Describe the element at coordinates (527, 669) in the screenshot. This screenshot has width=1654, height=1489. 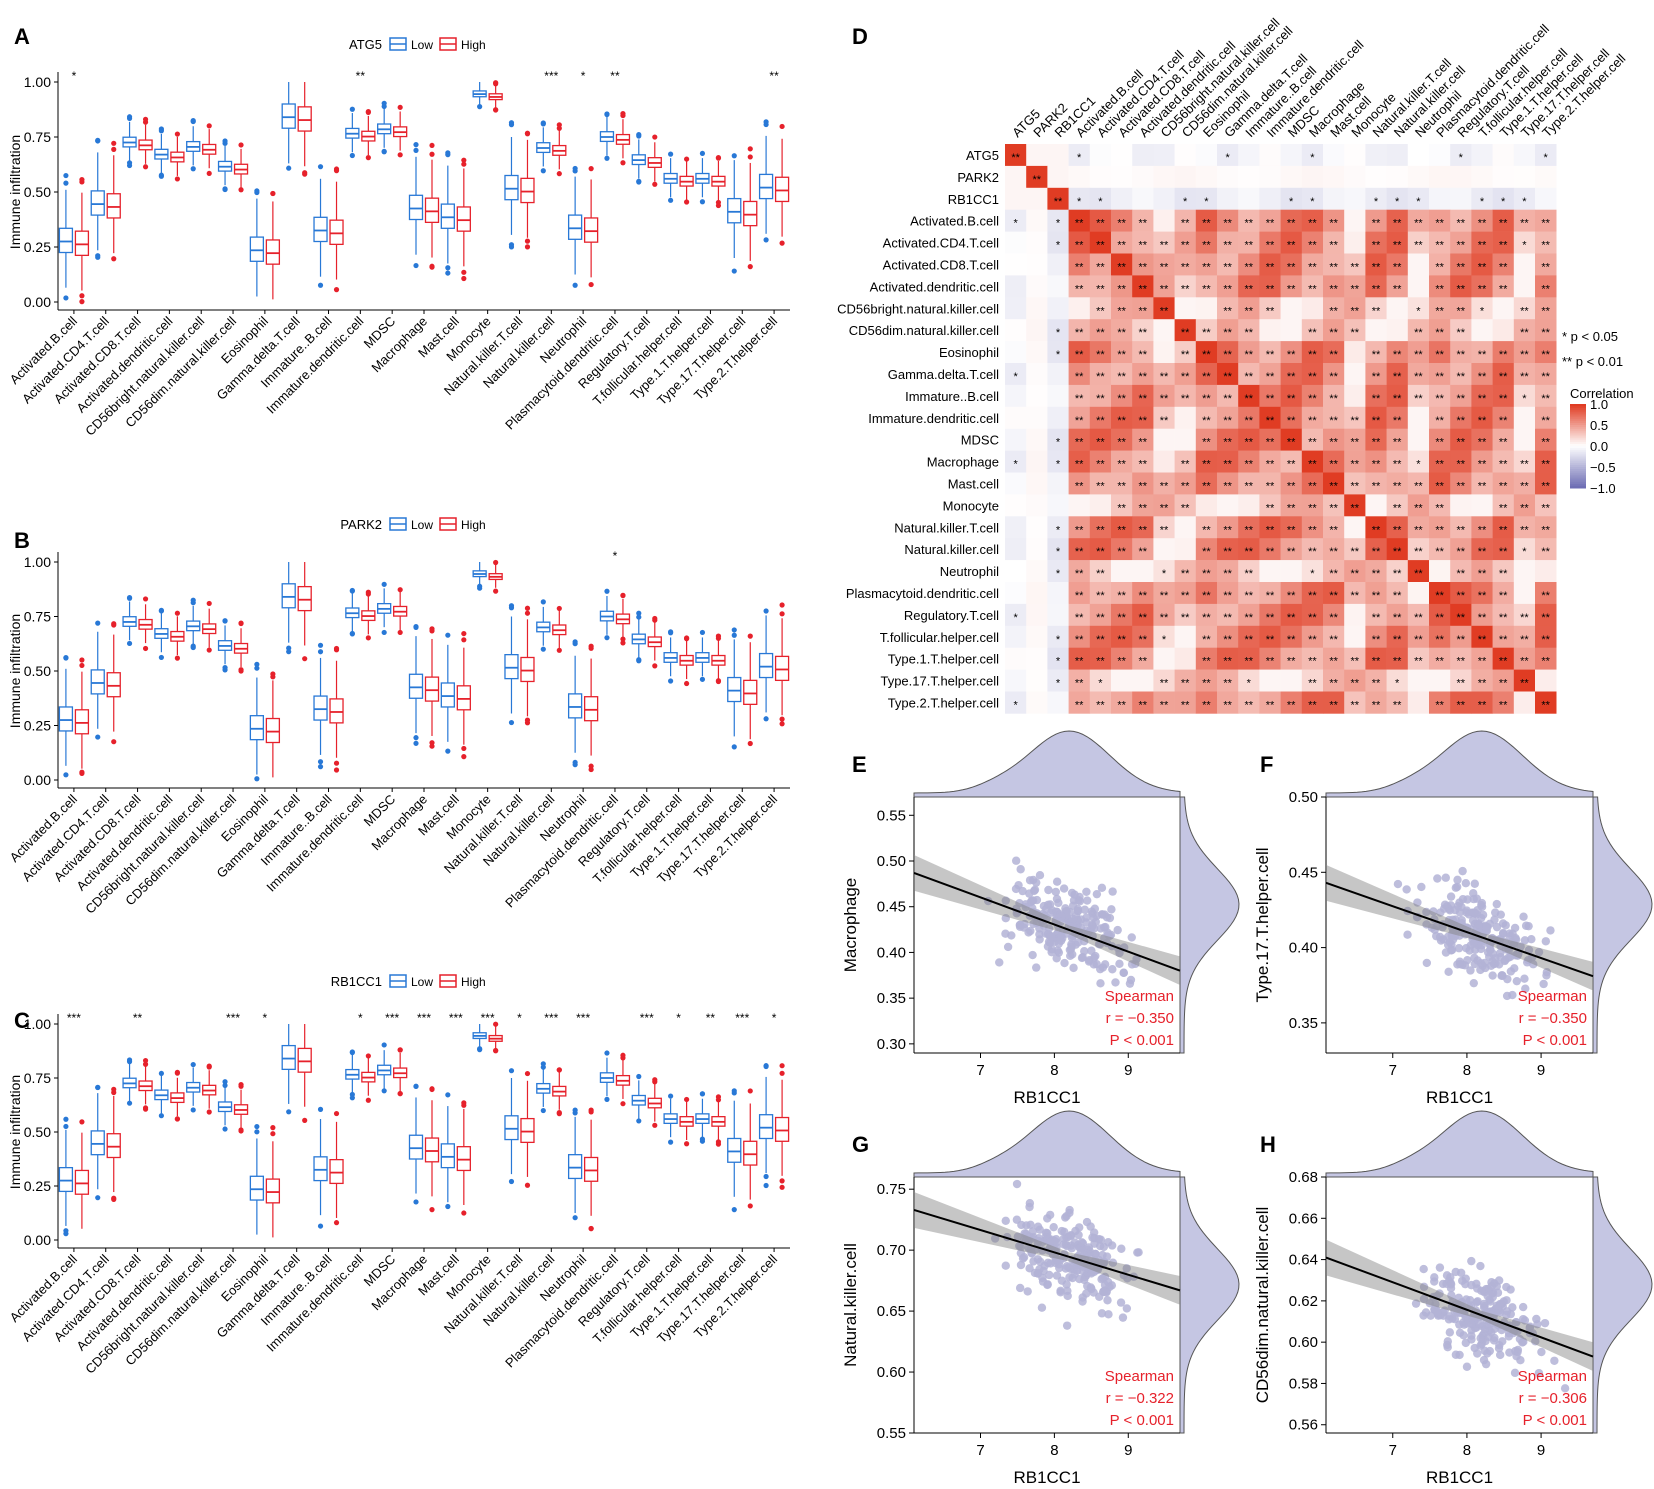
I see `box-high-Natural.killer.T.cell` at that location.